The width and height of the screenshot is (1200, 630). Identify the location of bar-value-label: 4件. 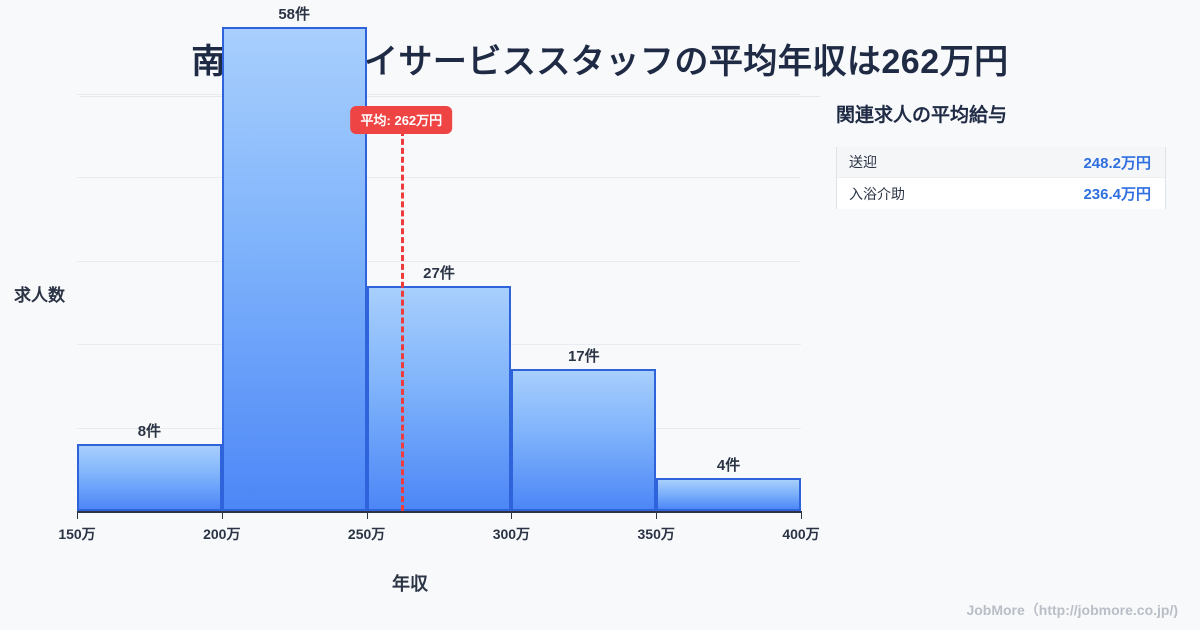
(728, 465).